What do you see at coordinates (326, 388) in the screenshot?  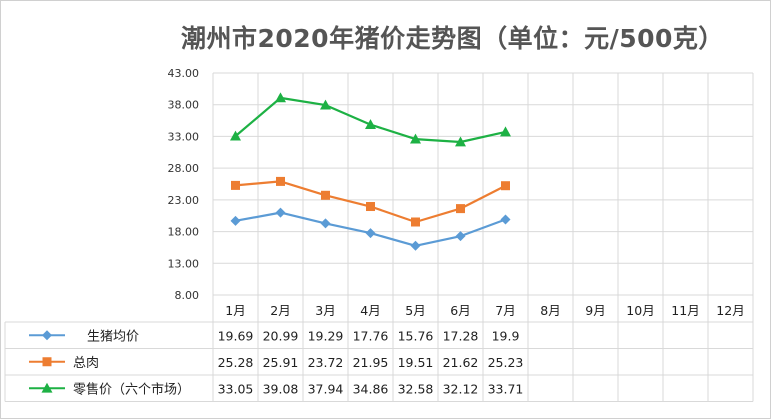 I see `table-cell-value: 37.94` at bounding box center [326, 388].